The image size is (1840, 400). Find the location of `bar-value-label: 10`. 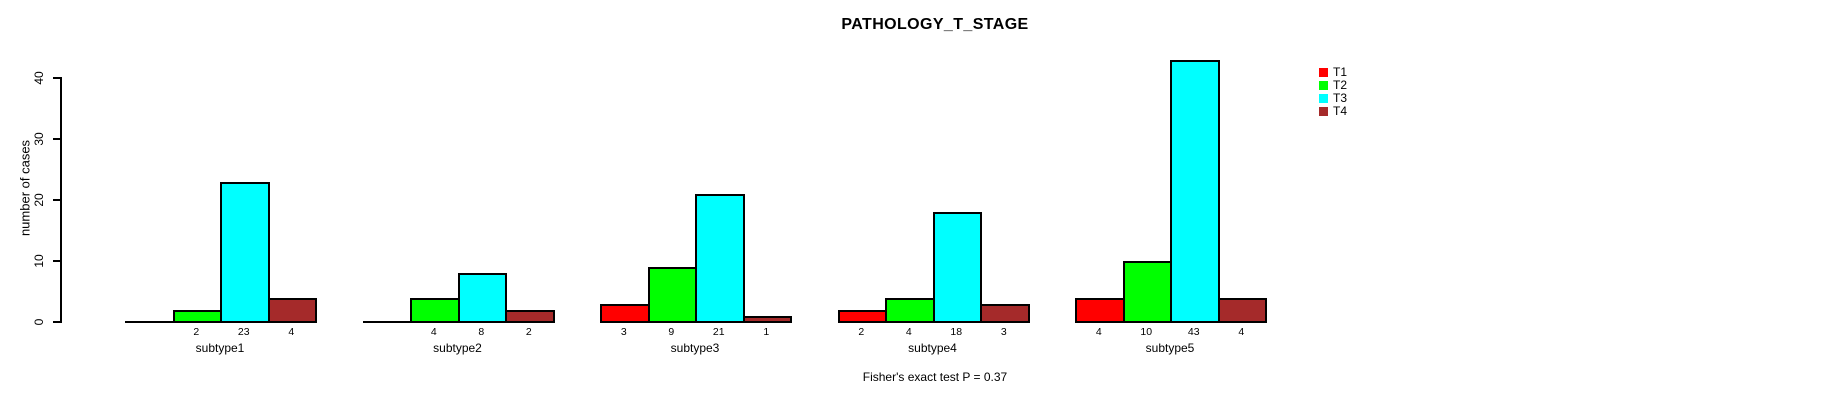

bar-value-label: 10 is located at coordinates (1146, 332).